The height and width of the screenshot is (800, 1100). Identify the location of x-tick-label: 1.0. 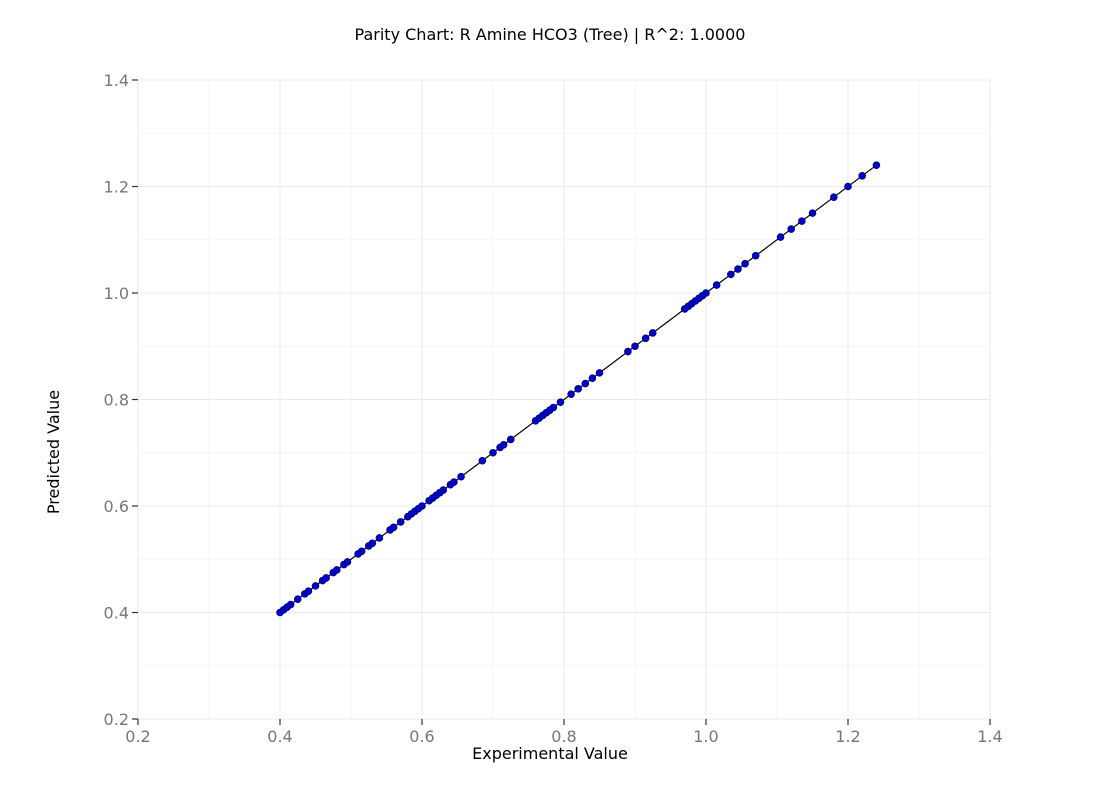
(705, 736).